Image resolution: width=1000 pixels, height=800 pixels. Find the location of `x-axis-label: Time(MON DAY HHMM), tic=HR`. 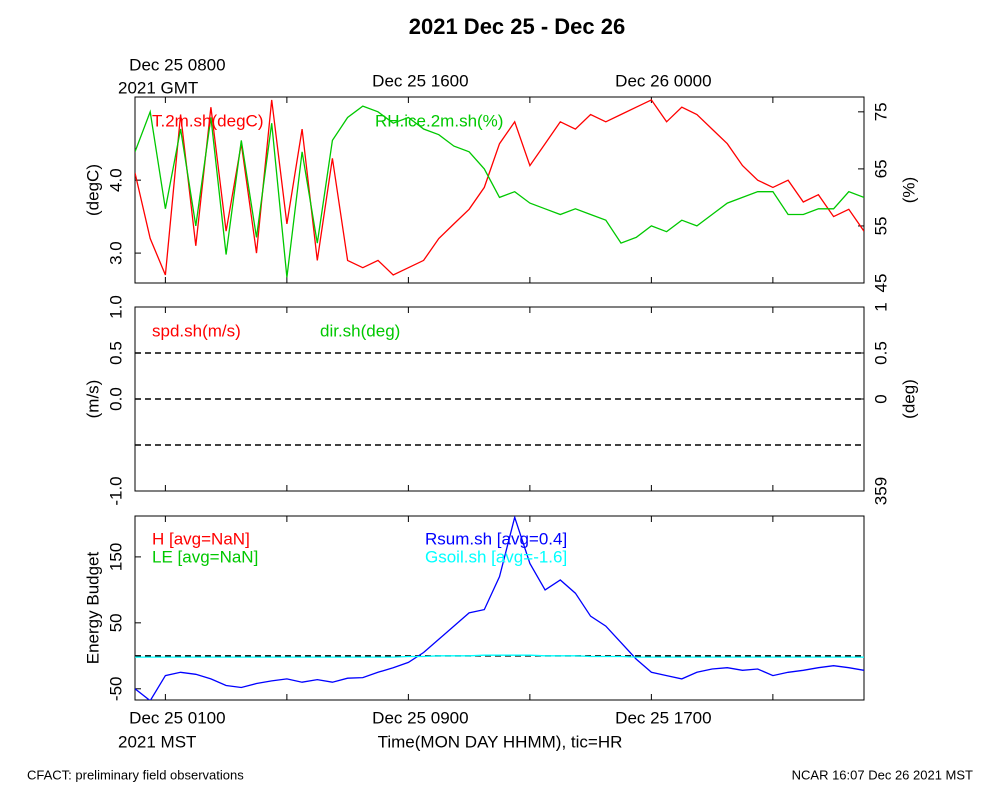

x-axis-label: Time(MON DAY HHMM), tic=HR is located at coordinates (500, 741).